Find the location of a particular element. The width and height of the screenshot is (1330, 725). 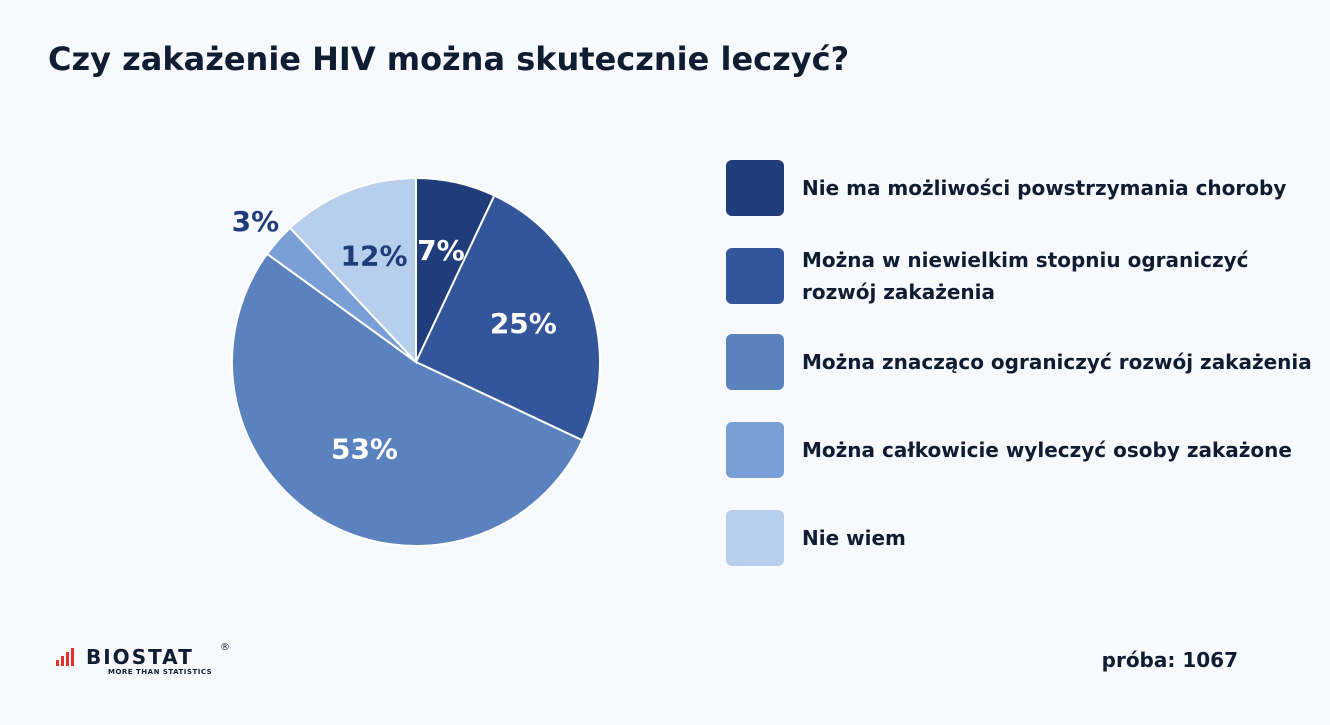

biostat-logo: BIOSTAT ® MORE THAN STATISTICS is located at coordinates (151, 661).